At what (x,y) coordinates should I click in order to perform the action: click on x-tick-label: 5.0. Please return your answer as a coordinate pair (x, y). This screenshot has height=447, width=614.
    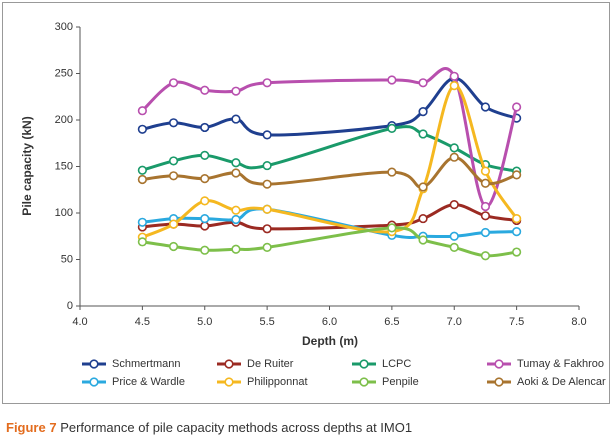
    Looking at the image, I should click on (204, 322).